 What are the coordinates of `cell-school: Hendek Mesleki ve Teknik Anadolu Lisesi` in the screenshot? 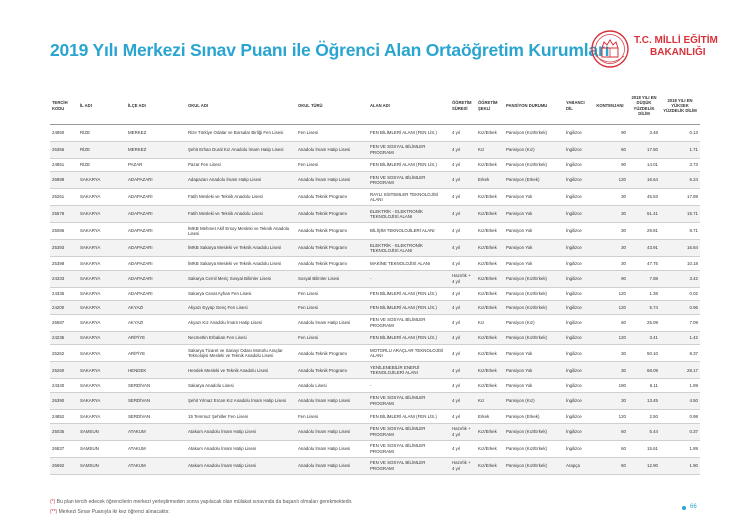 It's located at (241, 370).